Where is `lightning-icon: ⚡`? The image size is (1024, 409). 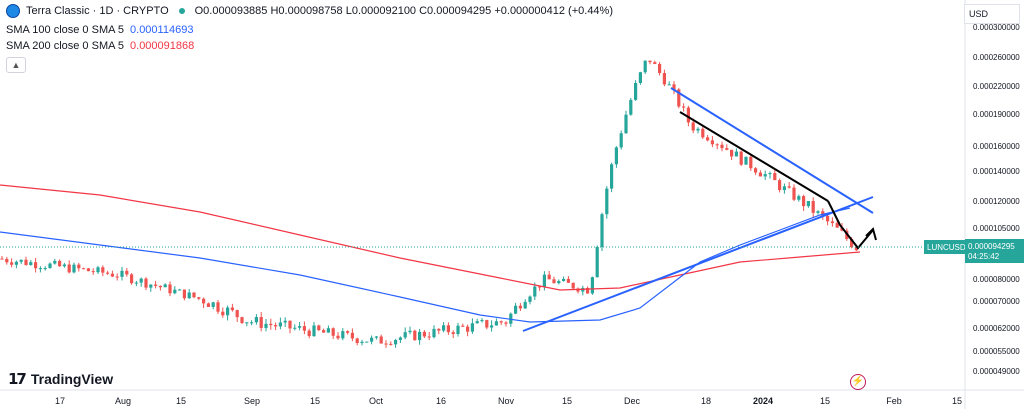 lightning-icon: ⚡ is located at coordinates (858, 382).